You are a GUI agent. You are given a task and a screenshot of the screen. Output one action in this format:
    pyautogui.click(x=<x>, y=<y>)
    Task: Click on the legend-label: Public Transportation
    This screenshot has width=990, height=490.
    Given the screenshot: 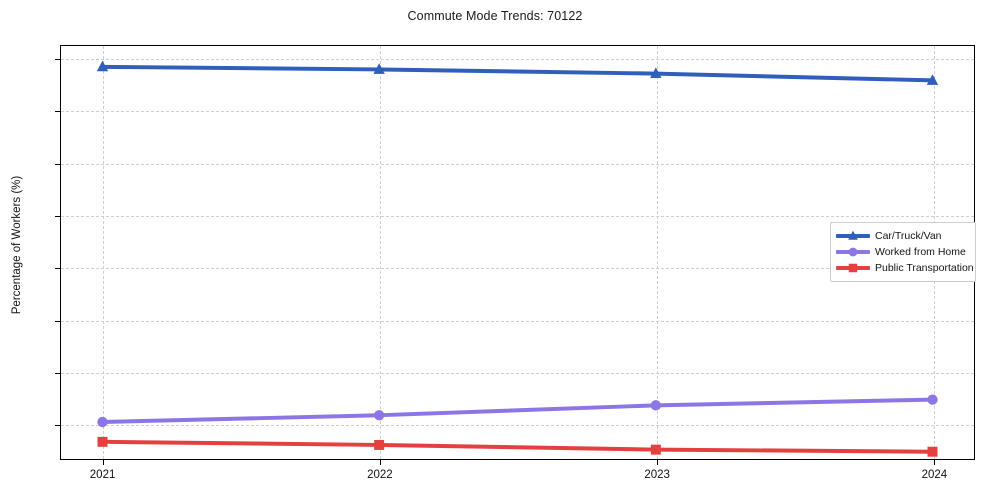 What is the action you would take?
    pyautogui.click(x=924, y=268)
    